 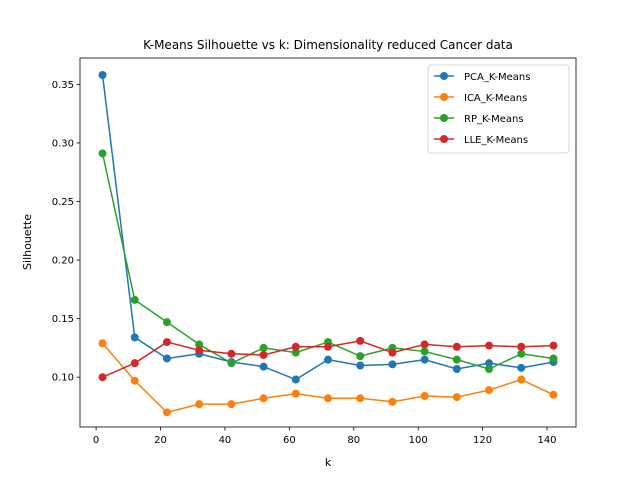 I want to click on legend-label: RP_K-Means, so click(x=494, y=119).